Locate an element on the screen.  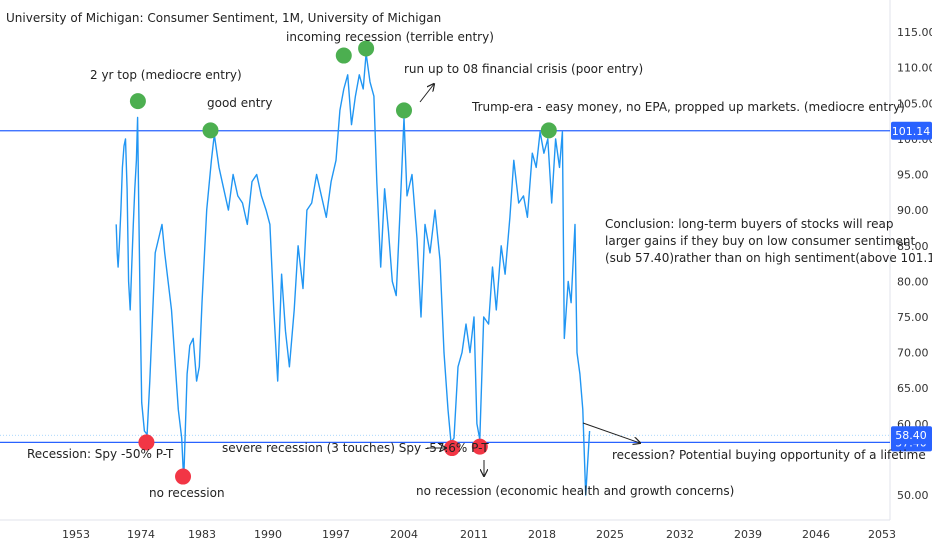
x-tick-label: 1990 is located at coordinates (268, 534).